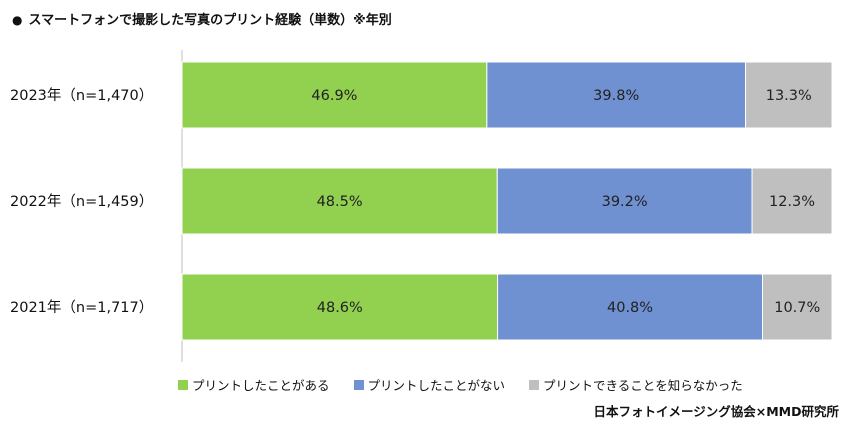 The image size is (853, 430). I want to click on bar-value-label: 40.8%, so click(630, 308).